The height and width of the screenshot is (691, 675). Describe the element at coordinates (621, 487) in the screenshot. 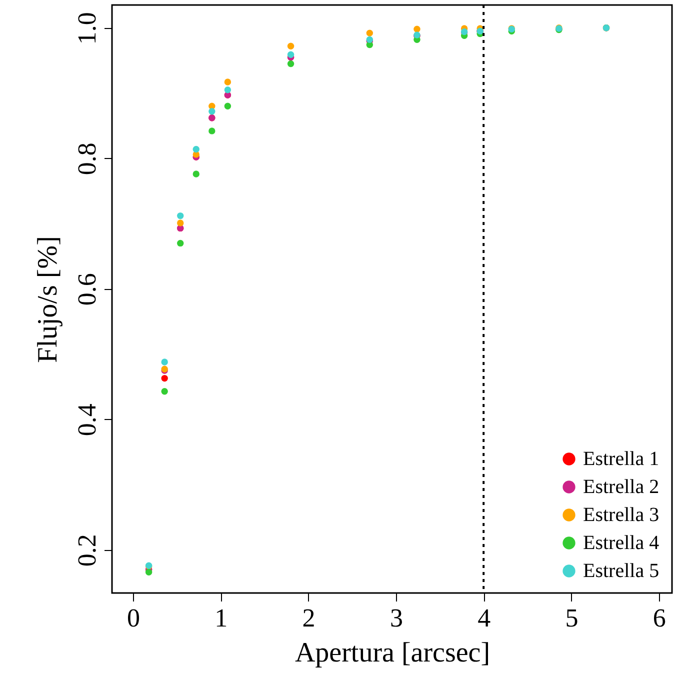

I see `legend-label: Estrella 2` at that location.